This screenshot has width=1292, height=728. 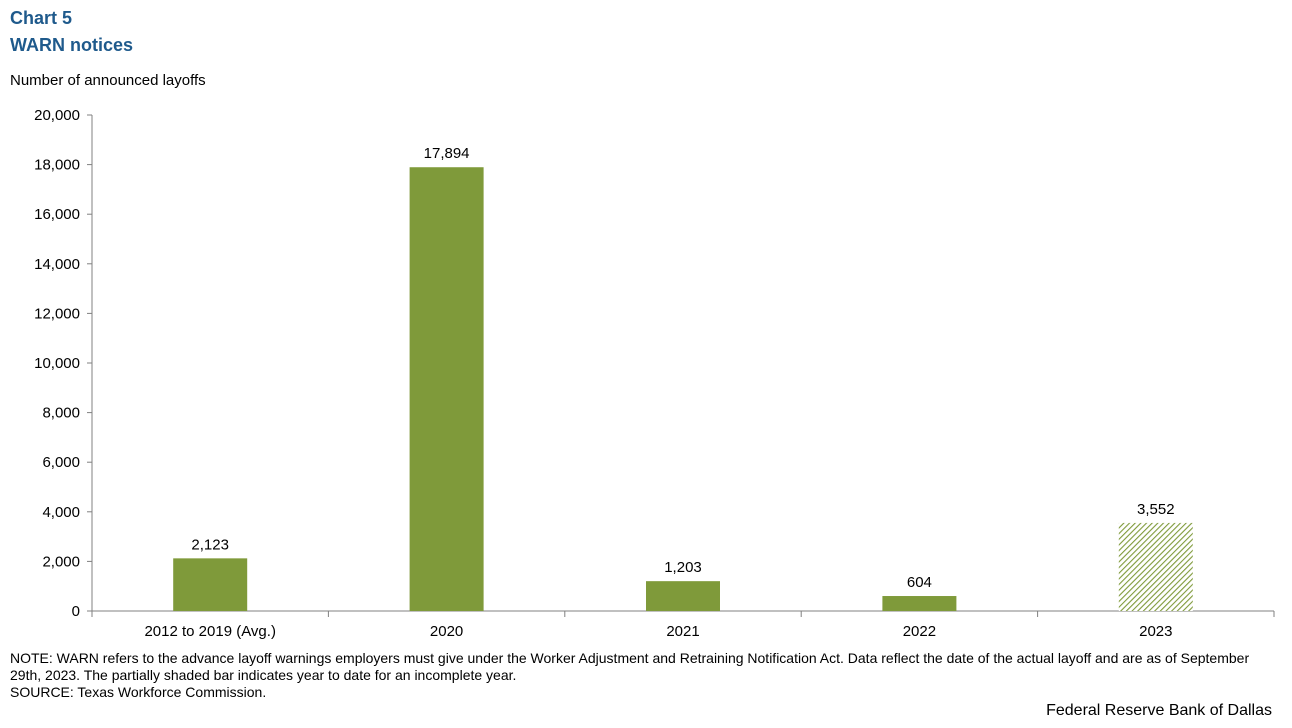 I want to click on y-tick-label: 10,000, so click(x=57, y=363).